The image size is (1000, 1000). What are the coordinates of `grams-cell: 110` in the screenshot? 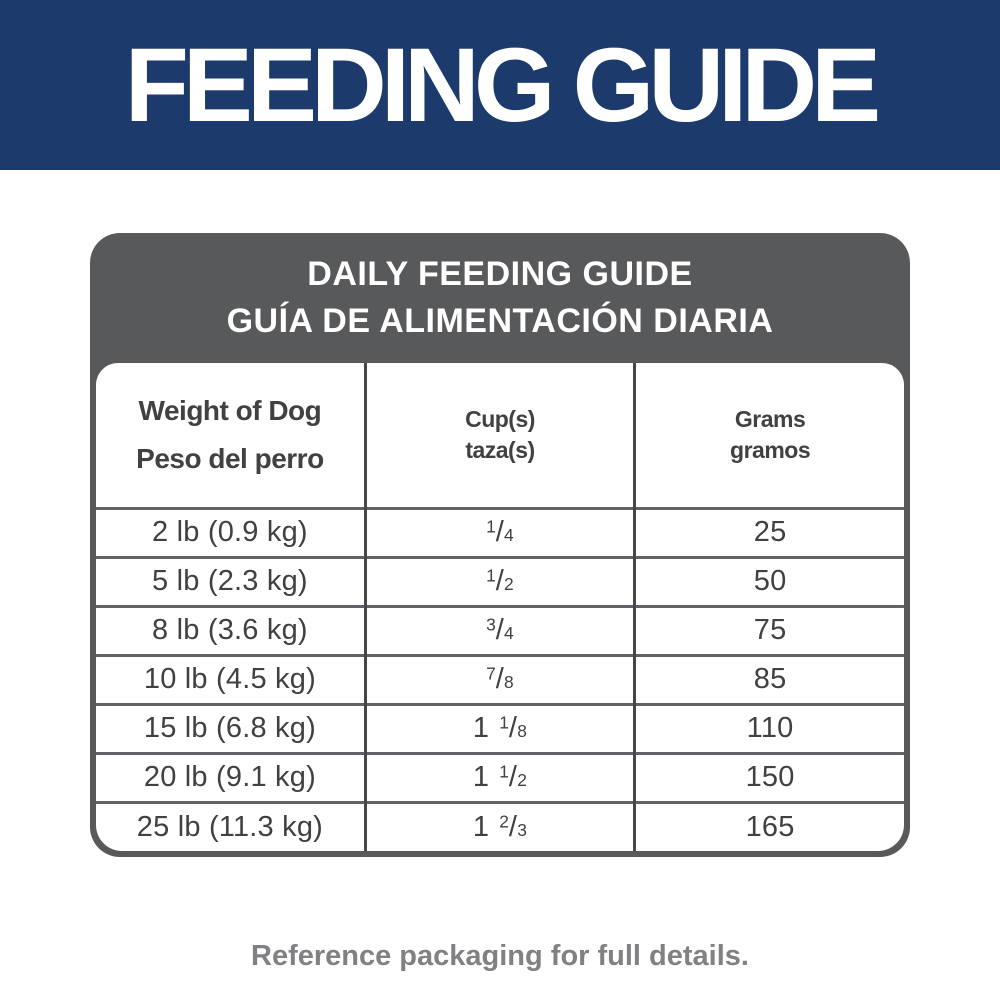 It's located at (768, 727).